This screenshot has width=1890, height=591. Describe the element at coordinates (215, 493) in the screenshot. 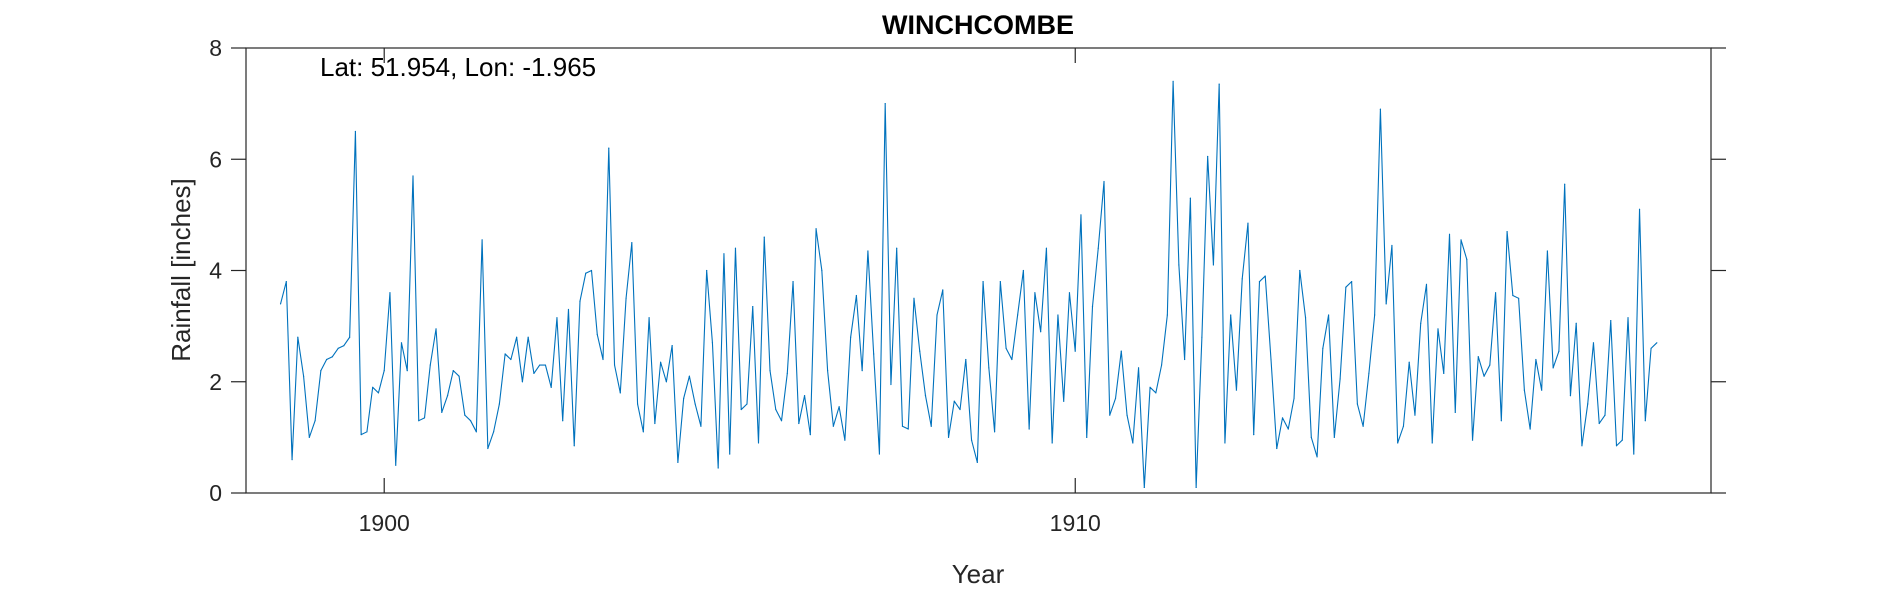

I see `y-tick-label-0: 0` at that location.